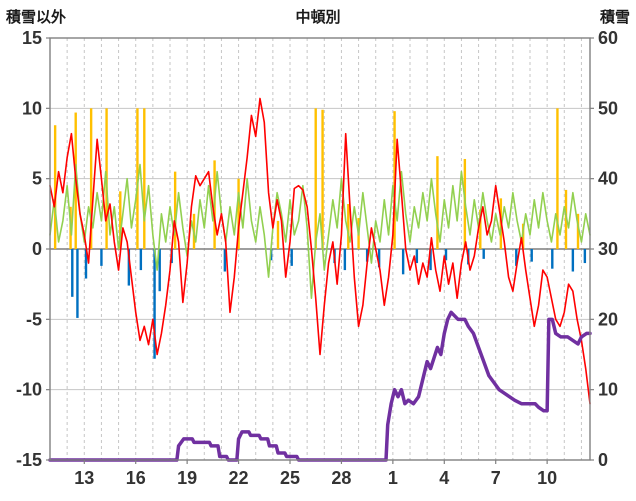 This screenshot has width=636, height=501. I want to click on svg-text: 7, so click(496, 478).